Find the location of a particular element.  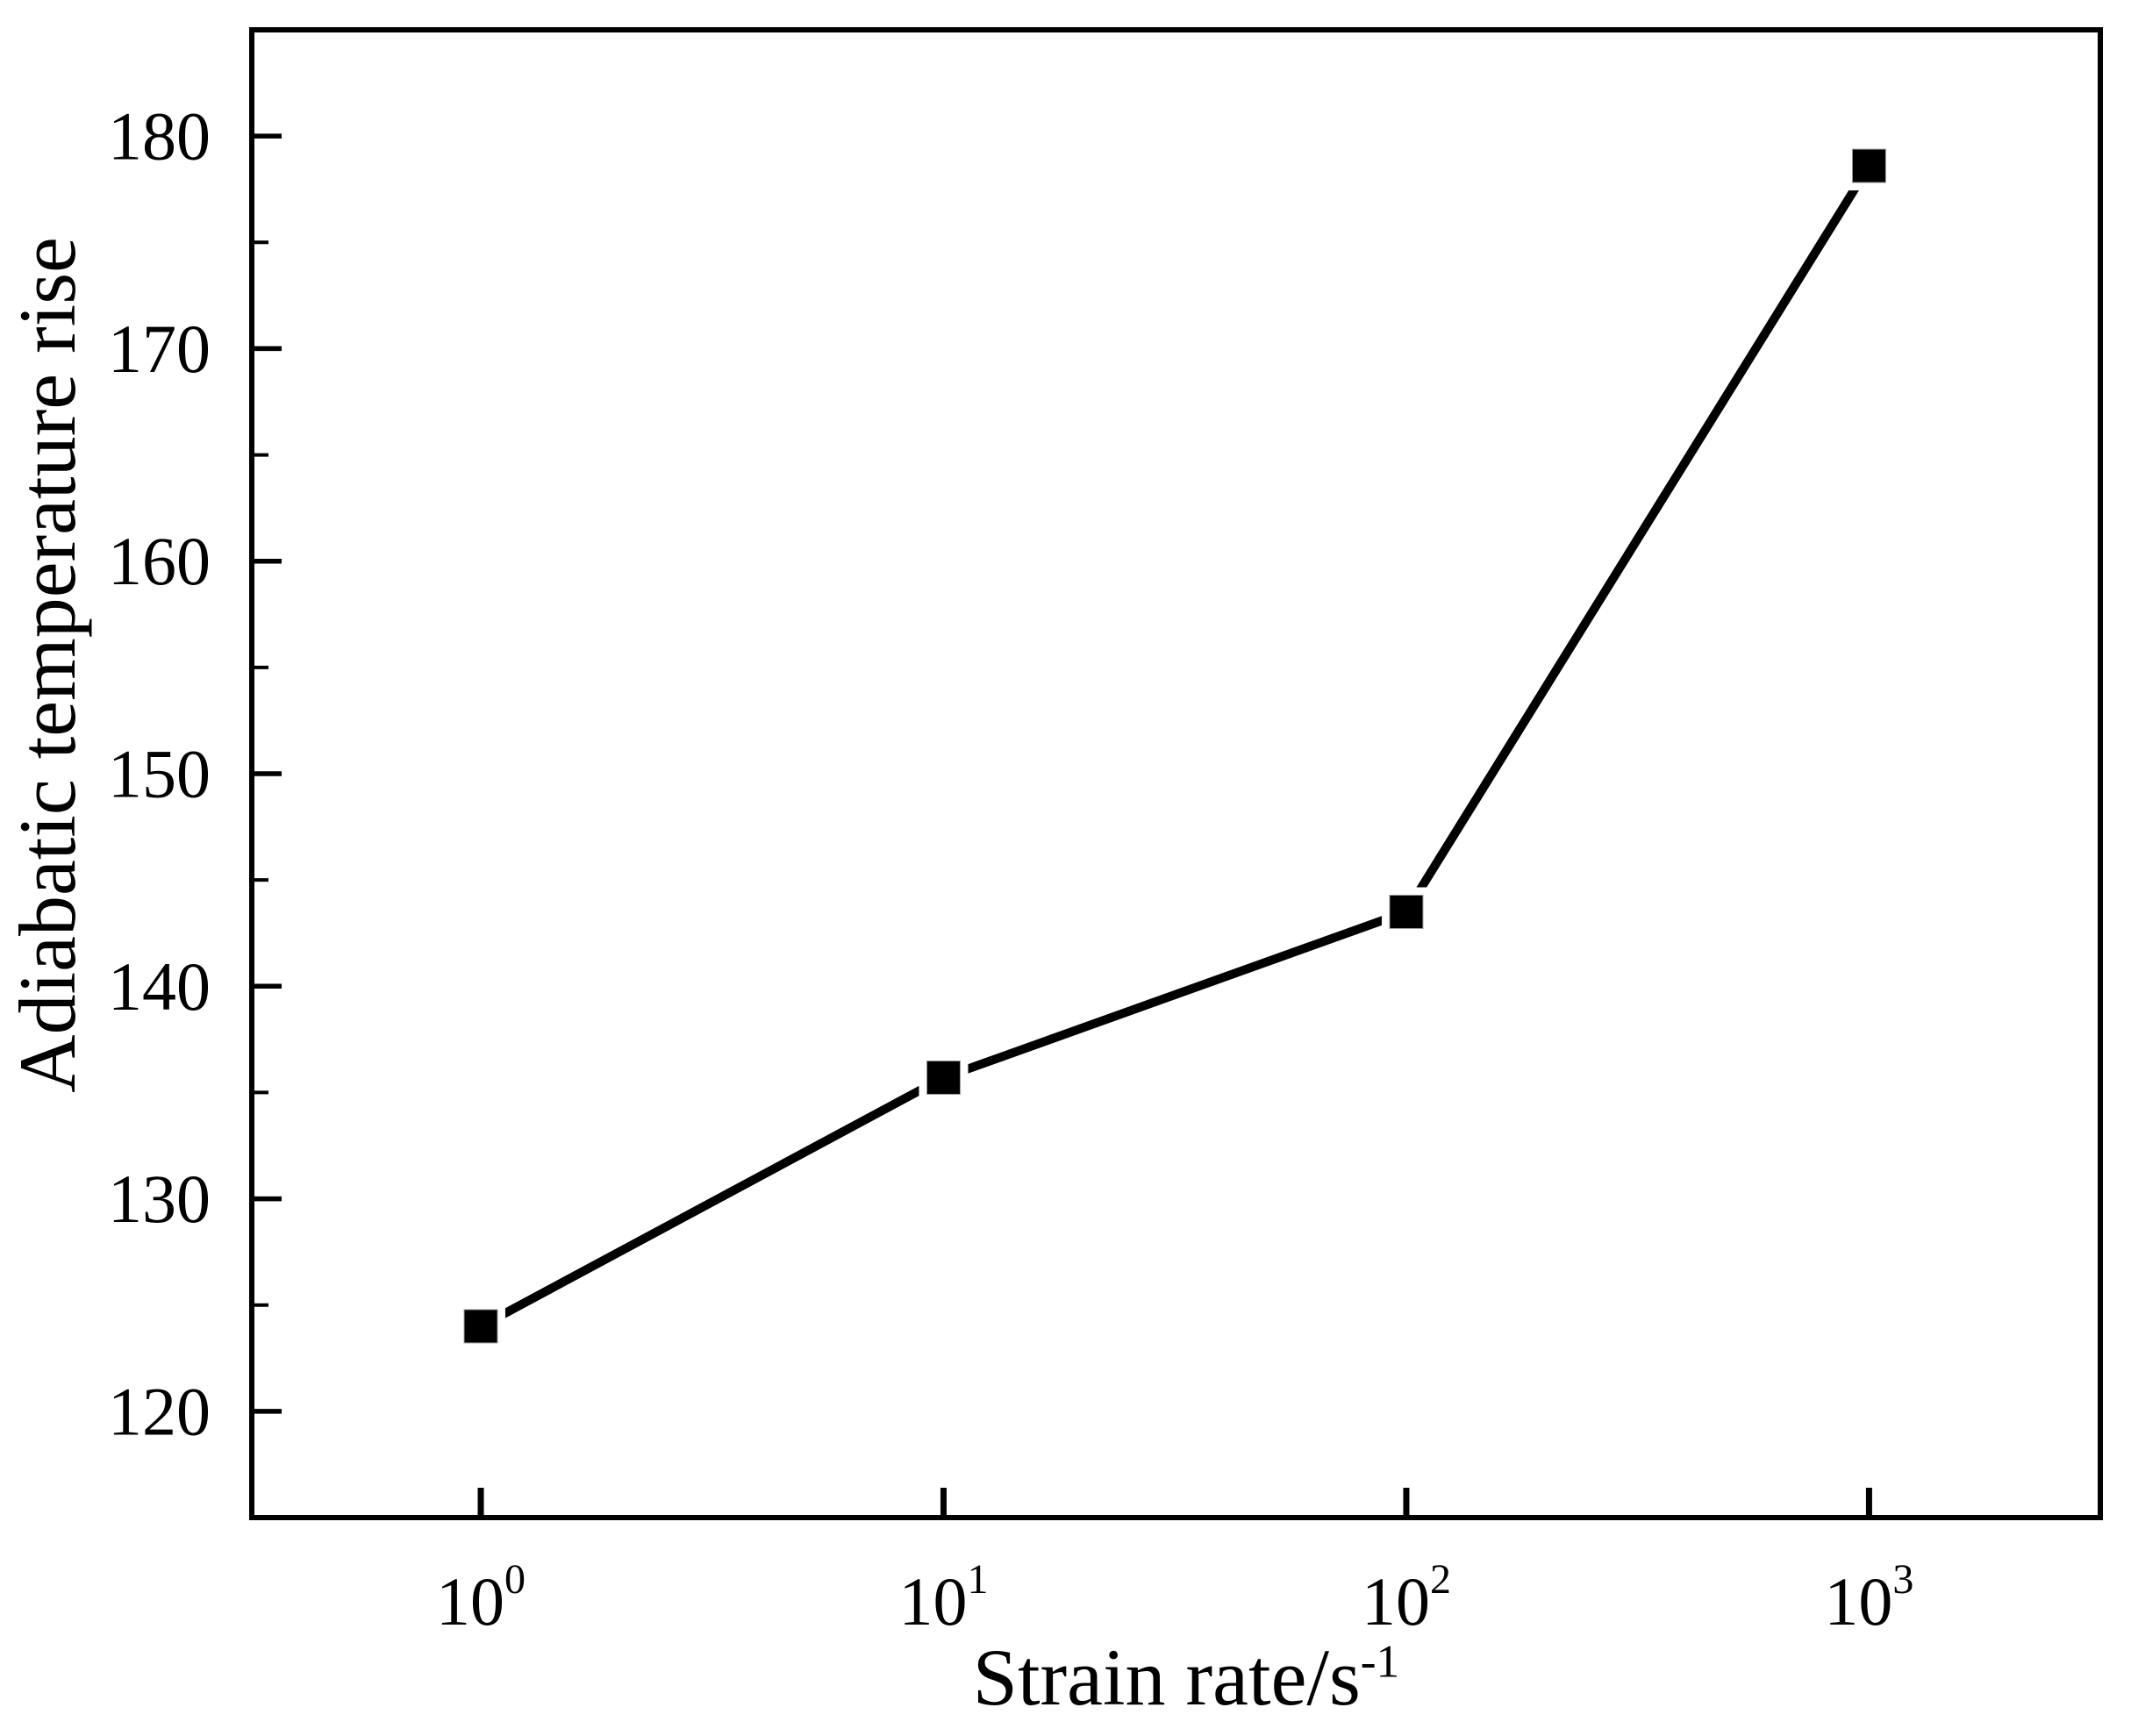

y-tick-label: 150 is located at coordinates (159, 774).